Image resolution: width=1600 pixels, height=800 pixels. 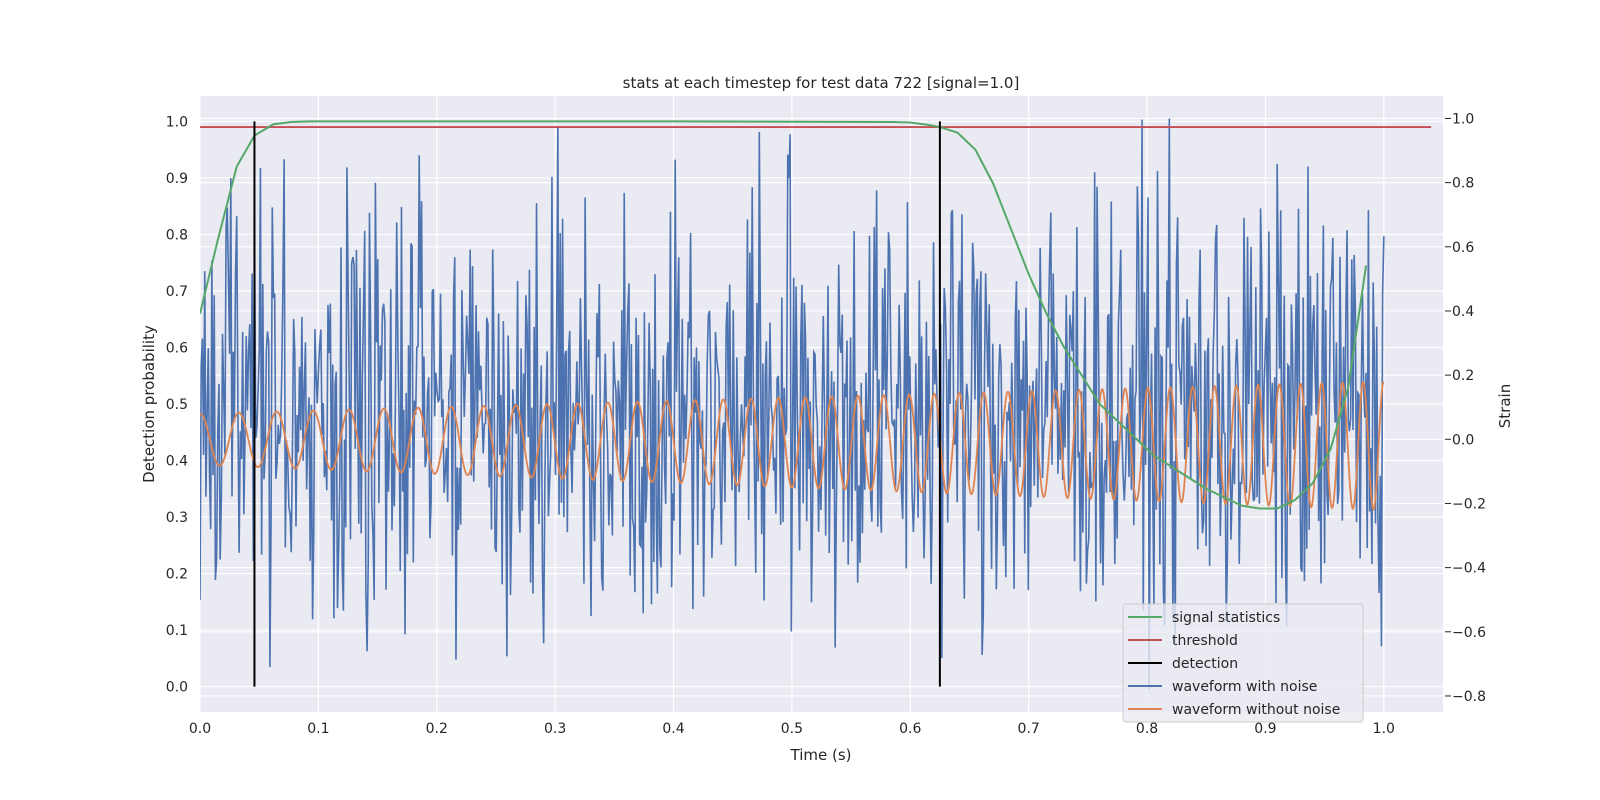 What do you see at coordinates (1463, 312) in the screenshot?
I see `y-right-tick-label: 0.4` at bounding box center [1463, 312].